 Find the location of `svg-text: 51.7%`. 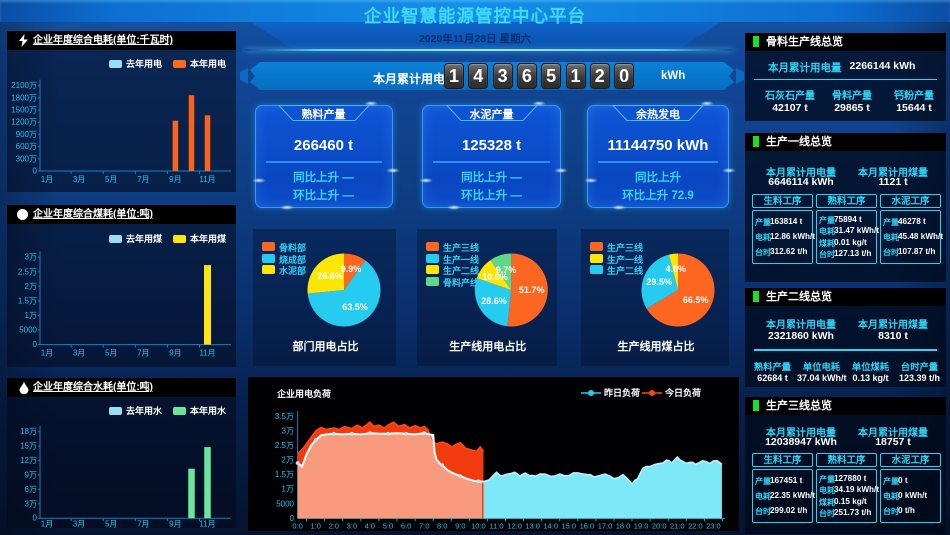

svg-text: 51.7% is located at coordinates (532, 290).